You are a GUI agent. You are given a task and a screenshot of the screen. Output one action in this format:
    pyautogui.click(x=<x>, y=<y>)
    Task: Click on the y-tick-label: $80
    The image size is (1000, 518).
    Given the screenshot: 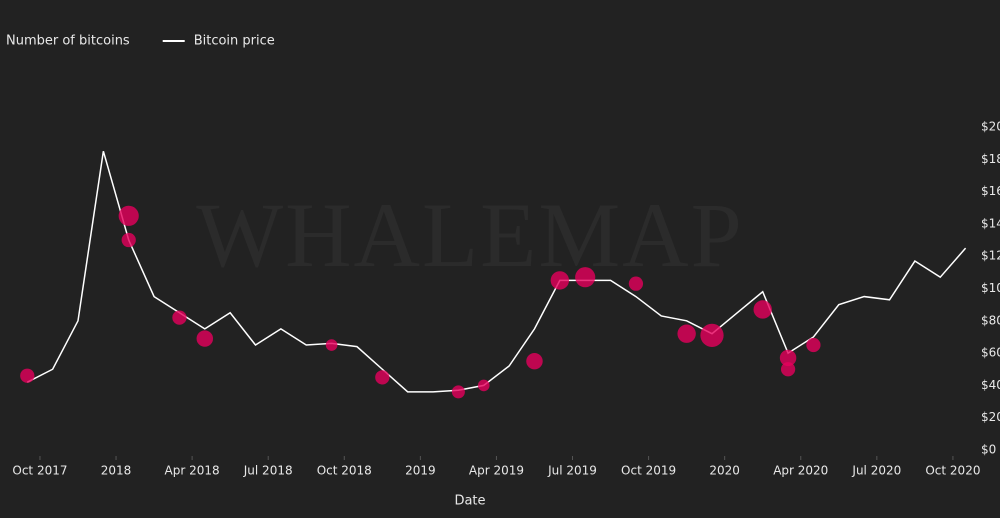 What is the action you would take?
    pyautogui.click(x=990, y=320)
    